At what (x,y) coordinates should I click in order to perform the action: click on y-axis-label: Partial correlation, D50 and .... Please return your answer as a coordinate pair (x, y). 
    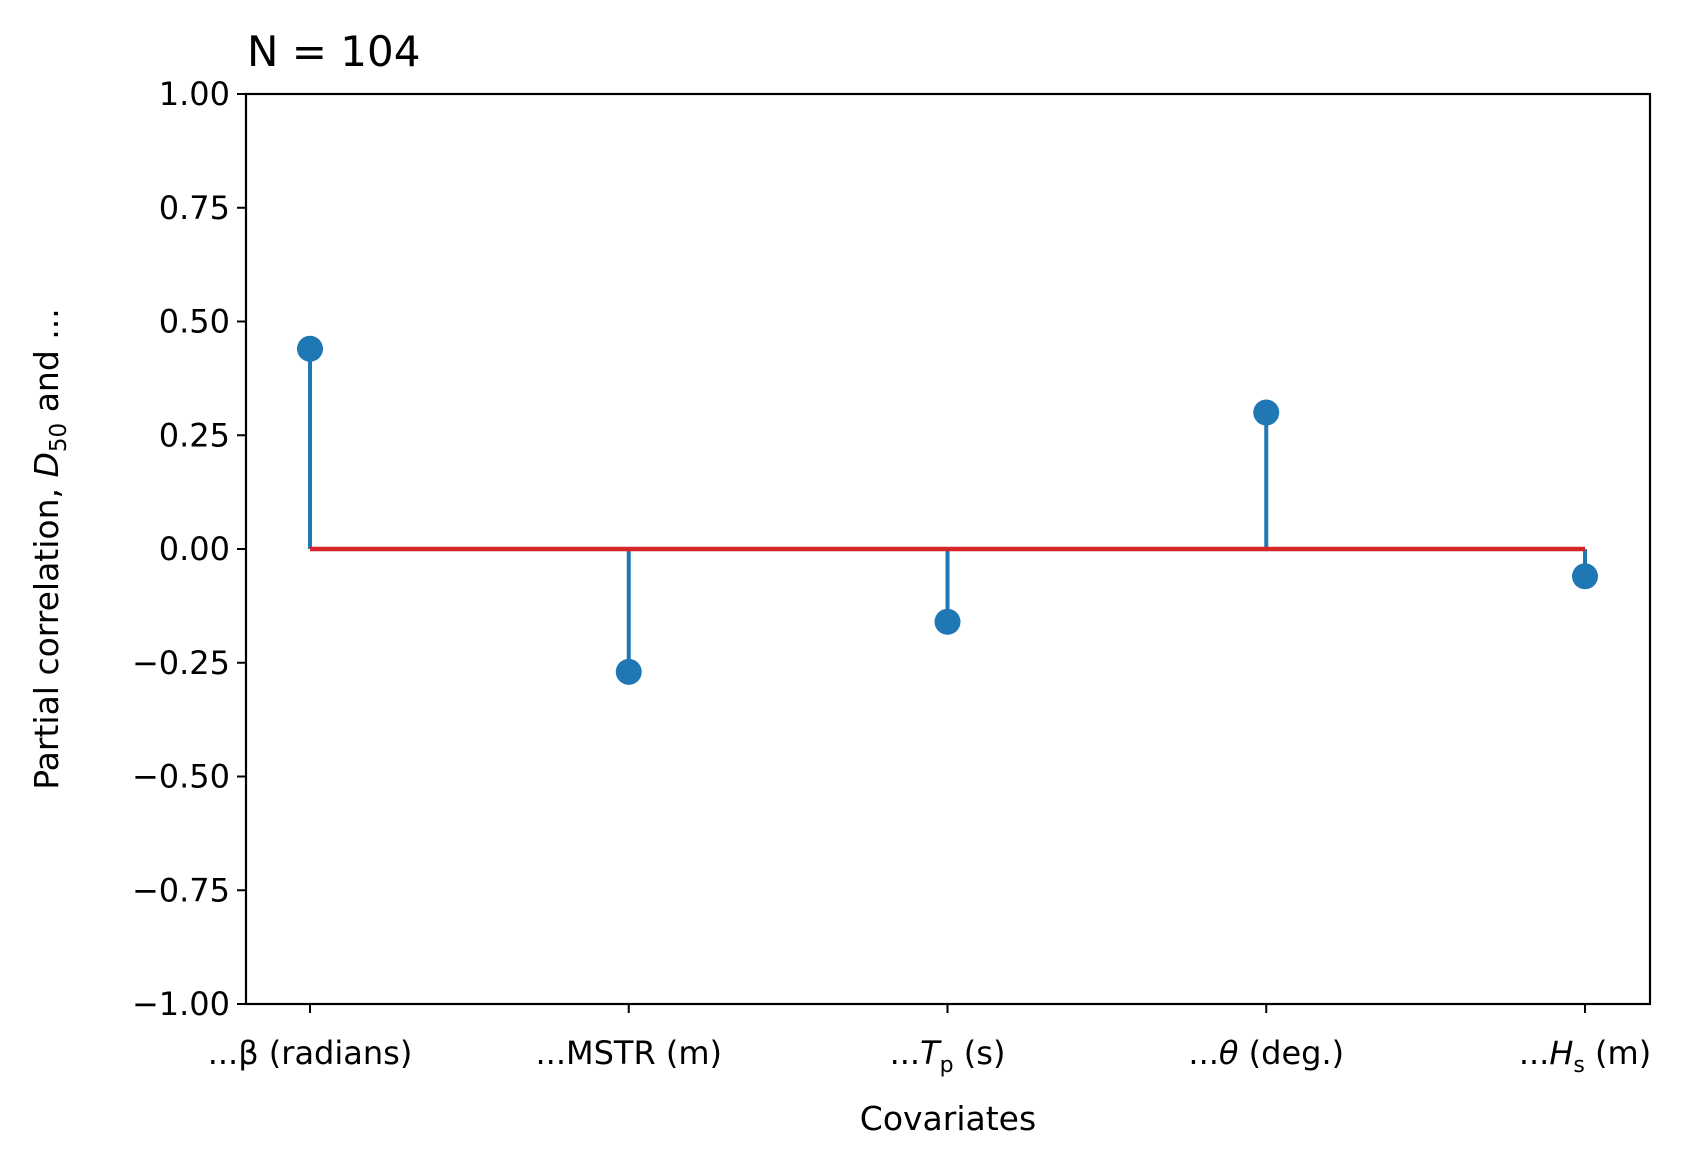
    Looking at the image, I should click on (49, 549).